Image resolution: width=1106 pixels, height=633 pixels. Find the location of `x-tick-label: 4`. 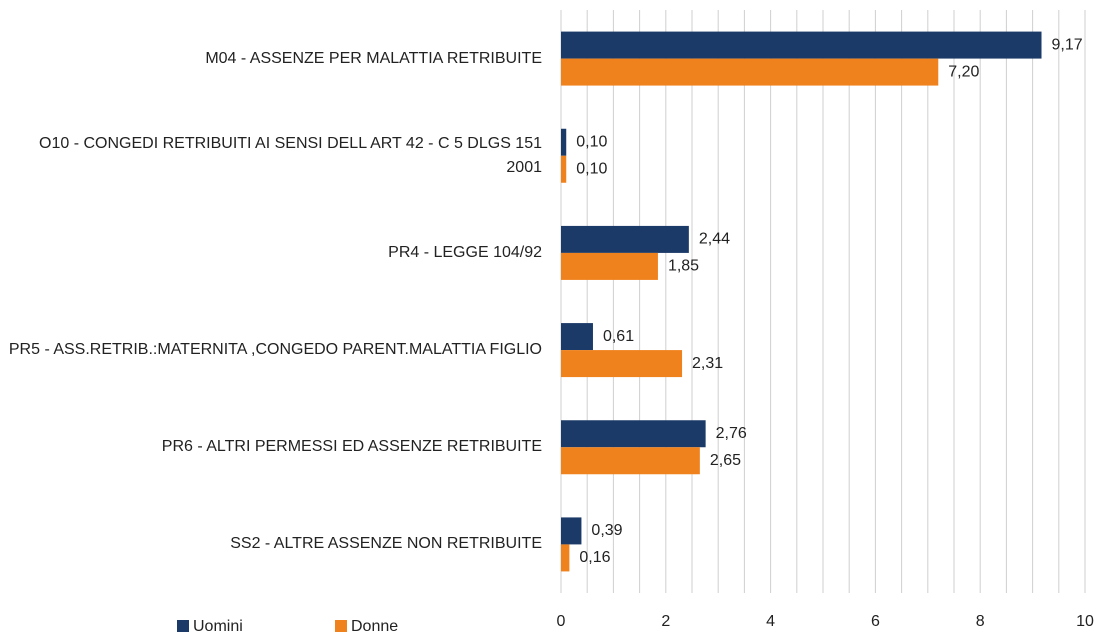

x-tick-label: 4 is located at coordinates (770, 621).